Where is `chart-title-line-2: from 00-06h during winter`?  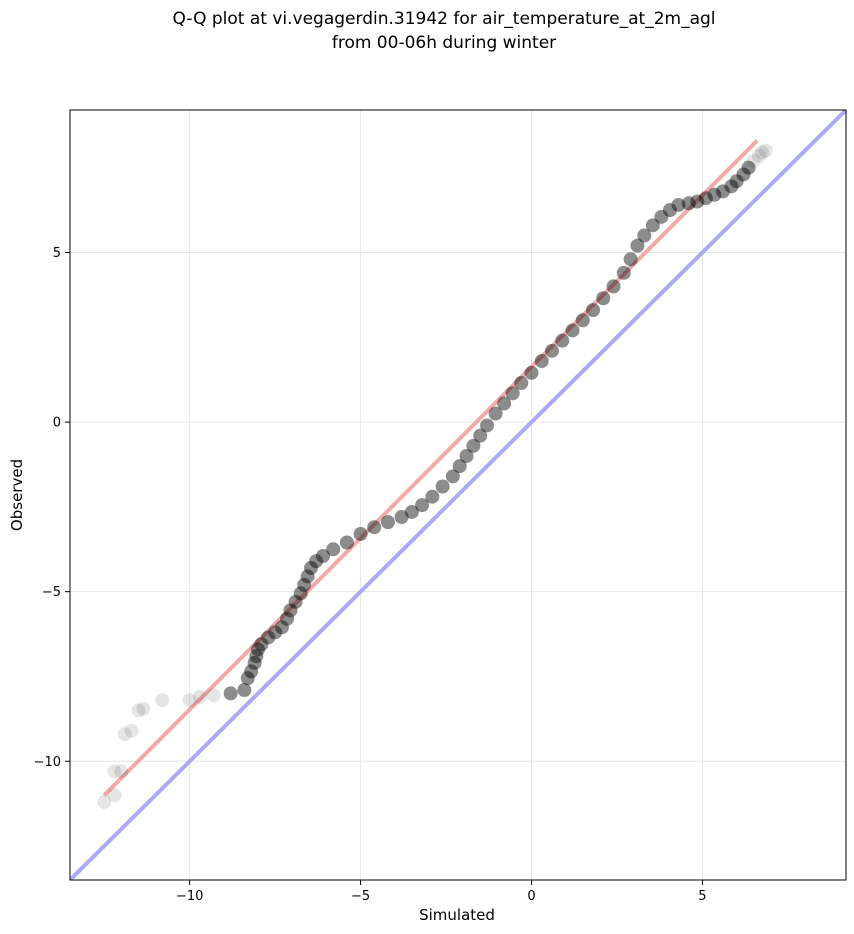
chart-title-line-2: from 00-06h during winter is located at coordinates (444, 43).